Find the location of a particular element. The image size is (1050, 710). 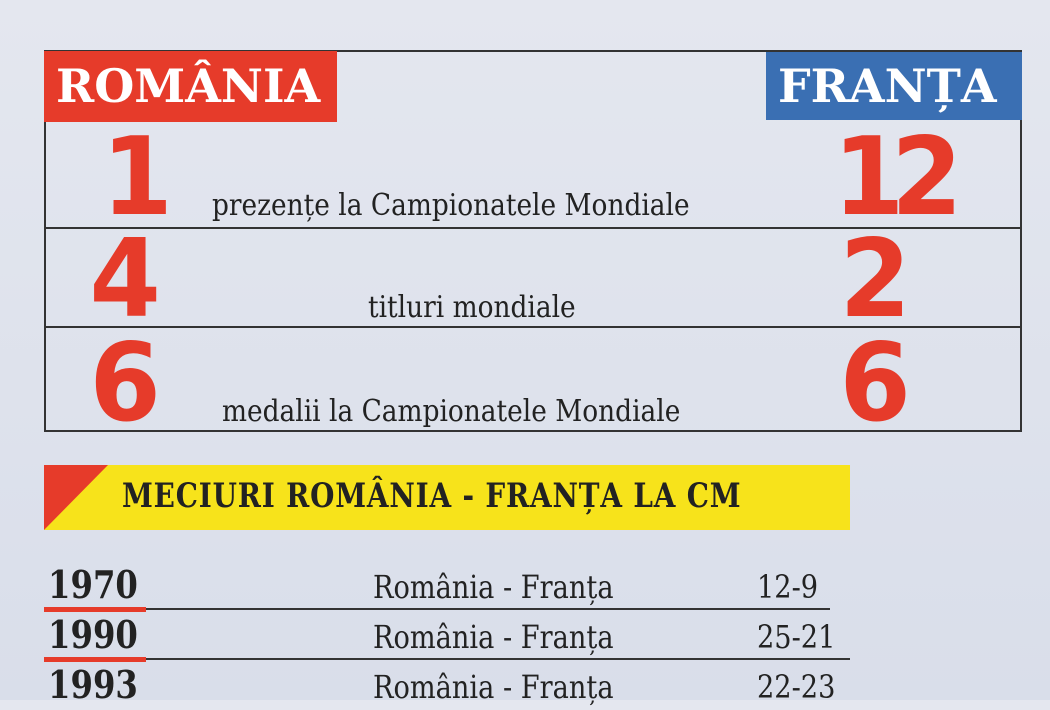

match-row: 1970 România - Franța 12-9 is located at coordinates (447, 587).